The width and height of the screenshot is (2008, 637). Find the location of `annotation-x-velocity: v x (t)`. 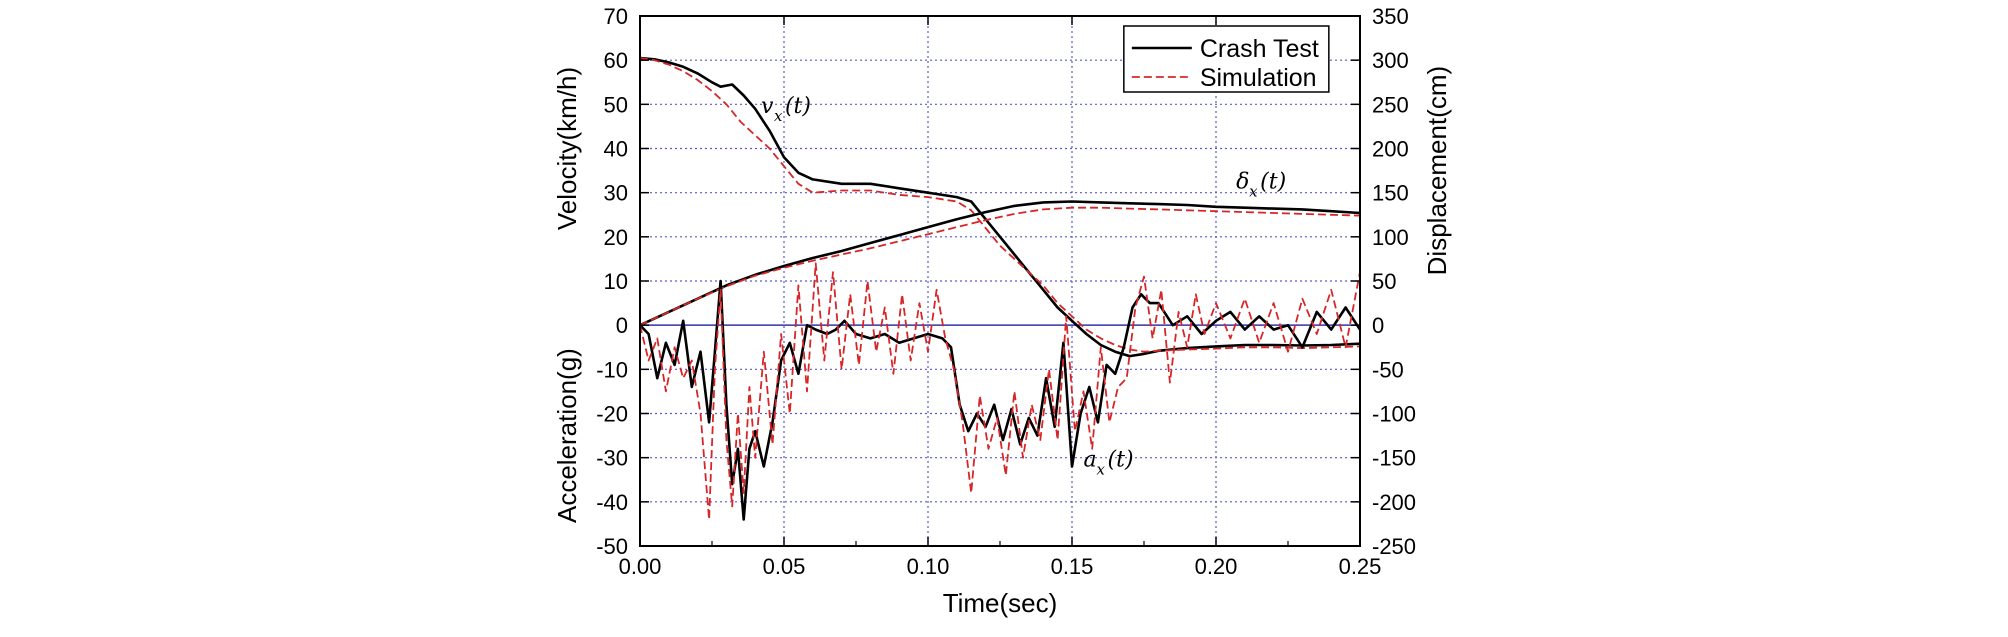

annotation-x-velocity: v x (t) is located at coordinates (786, 109).